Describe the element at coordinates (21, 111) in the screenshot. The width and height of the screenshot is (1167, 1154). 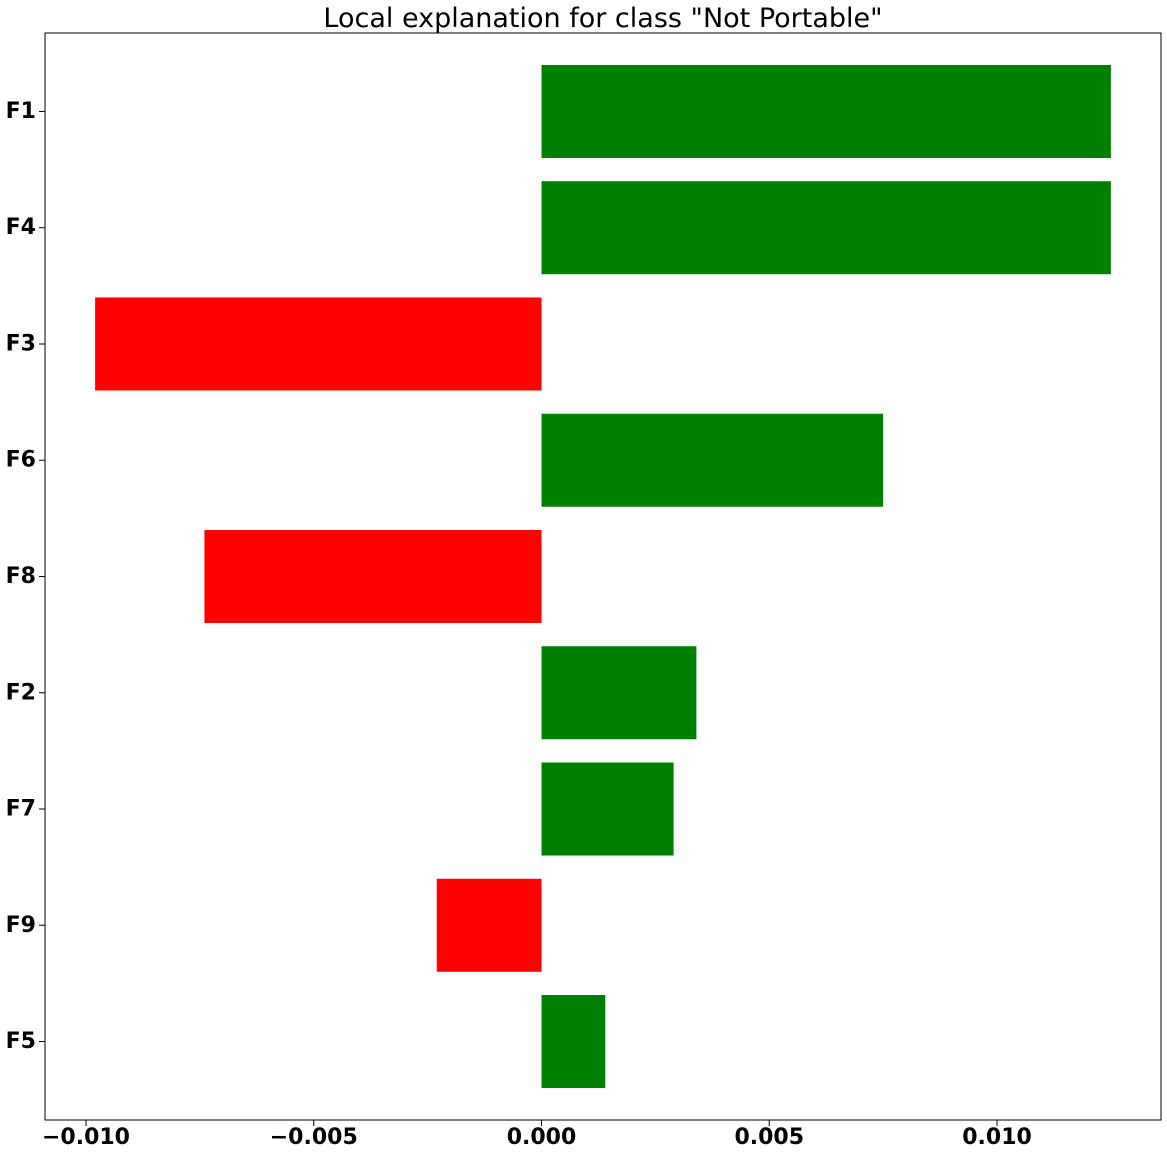
I see `y-tick-label-f1: F1` at that location.